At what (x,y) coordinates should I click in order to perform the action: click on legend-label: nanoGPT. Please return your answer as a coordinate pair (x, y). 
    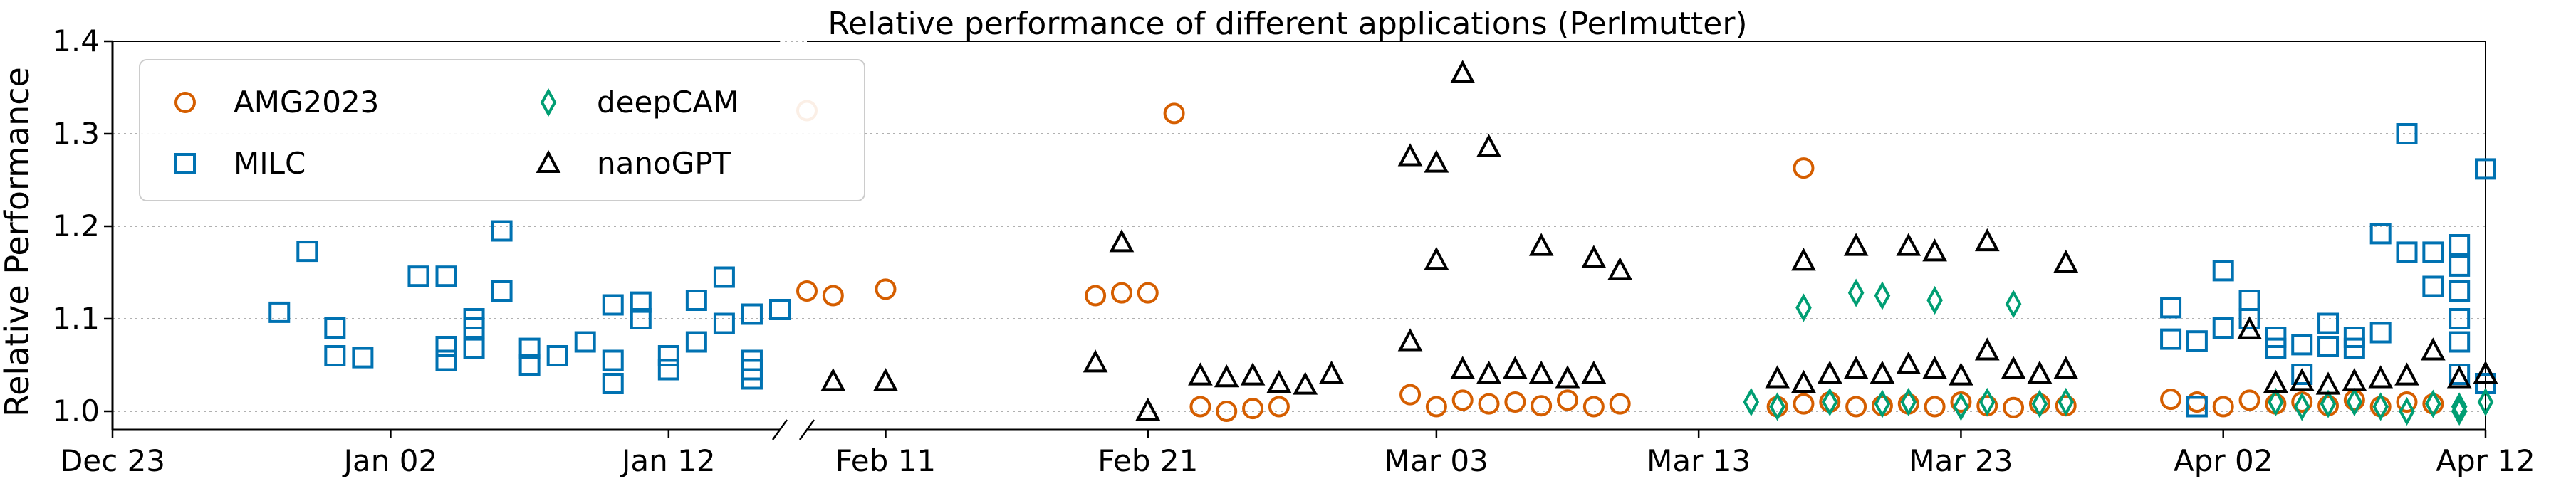
    Looking at the image, I should click on (664, 163).